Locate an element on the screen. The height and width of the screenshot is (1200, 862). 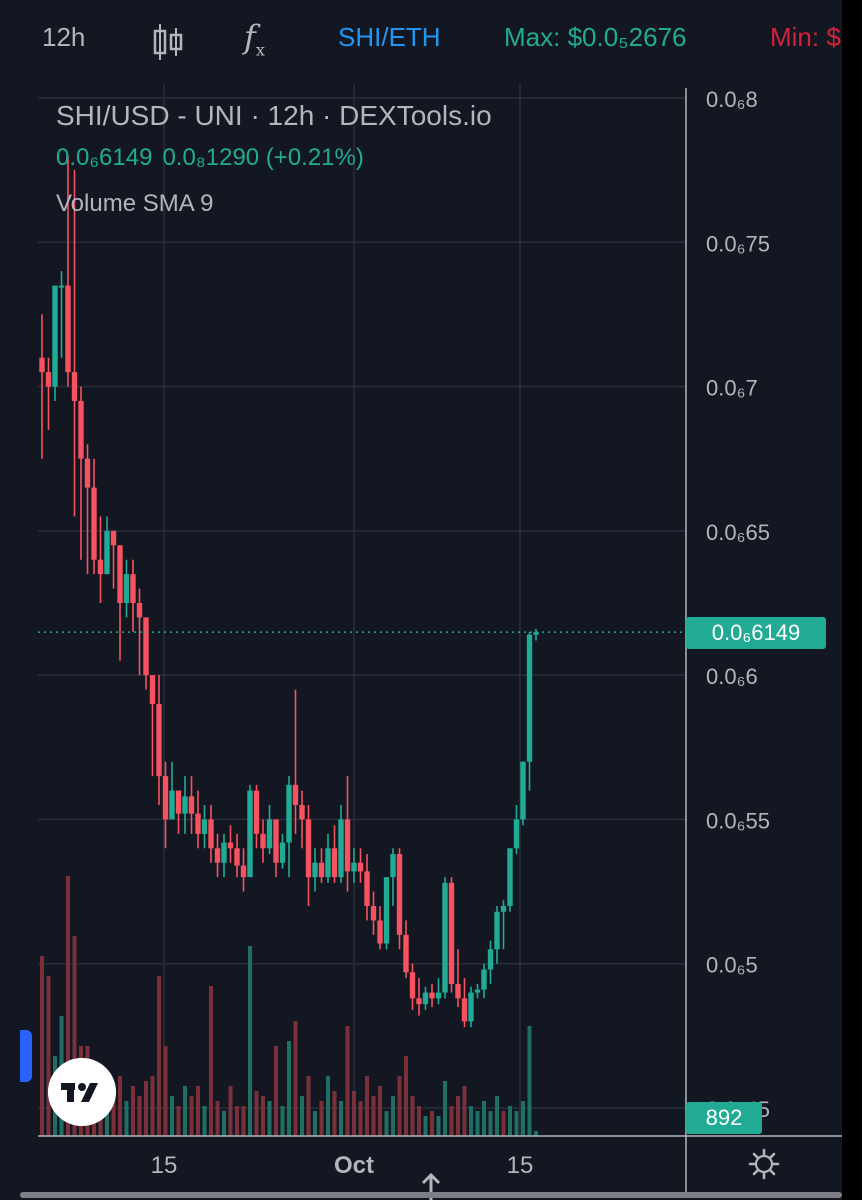
indicators-button: fx is located at coordinates (254, 38).